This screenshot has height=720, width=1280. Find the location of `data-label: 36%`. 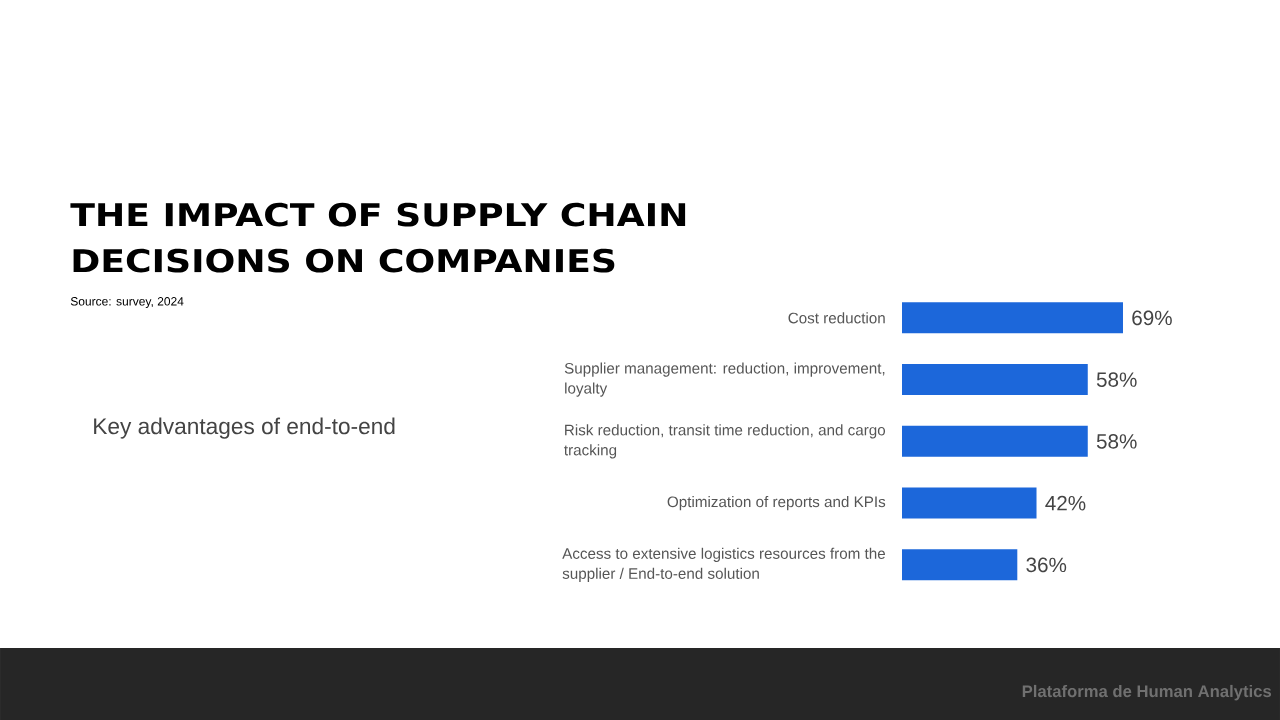

data-label: 36% is located at coordinates (1046, 565).